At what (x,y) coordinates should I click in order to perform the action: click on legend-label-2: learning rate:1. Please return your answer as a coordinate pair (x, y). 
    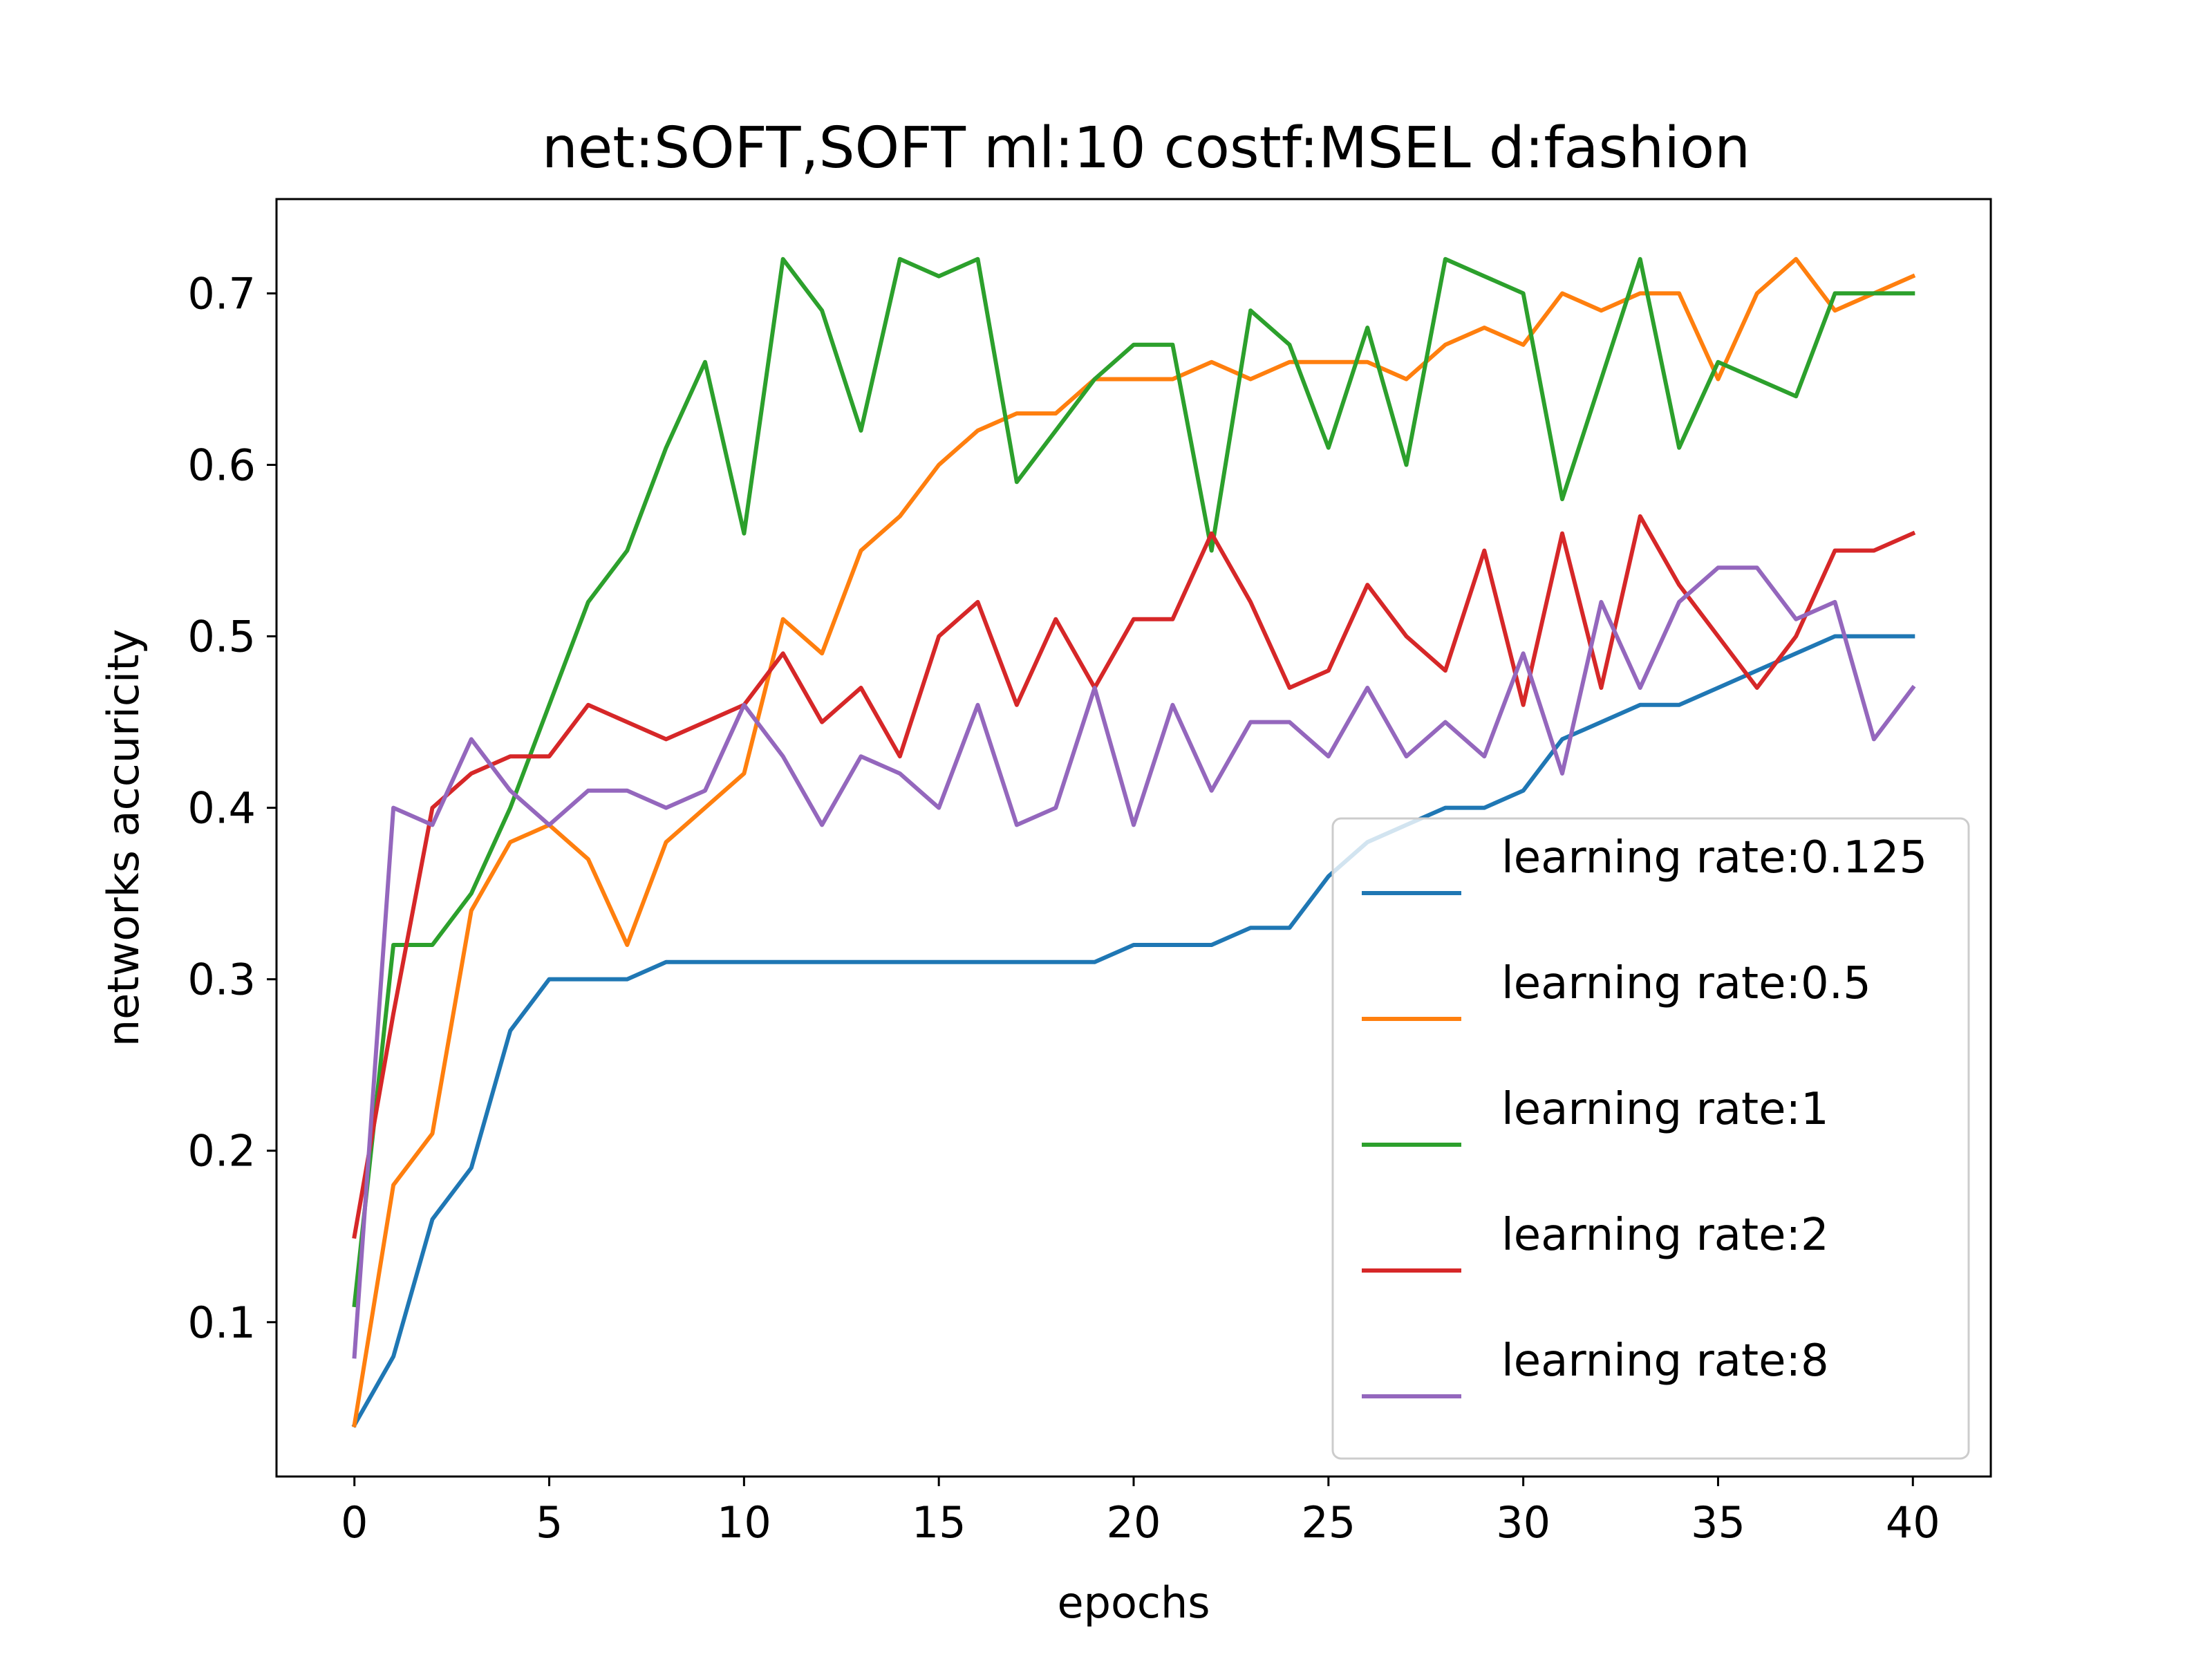
    Looking at the image, I should click on (1665, 1110).